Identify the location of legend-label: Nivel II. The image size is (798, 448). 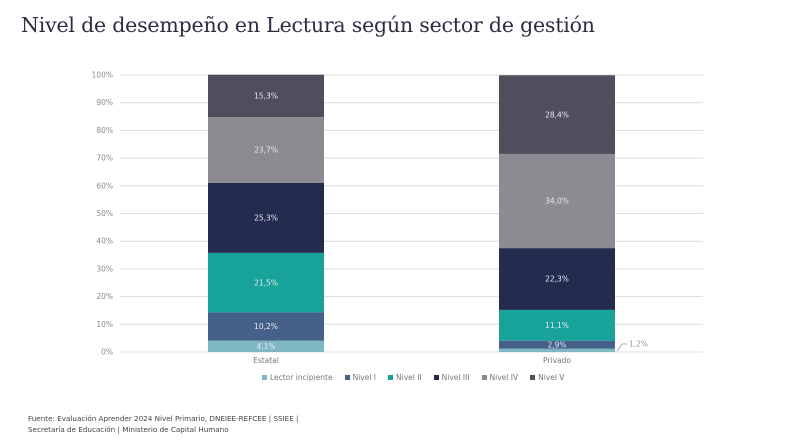
(409, 377).